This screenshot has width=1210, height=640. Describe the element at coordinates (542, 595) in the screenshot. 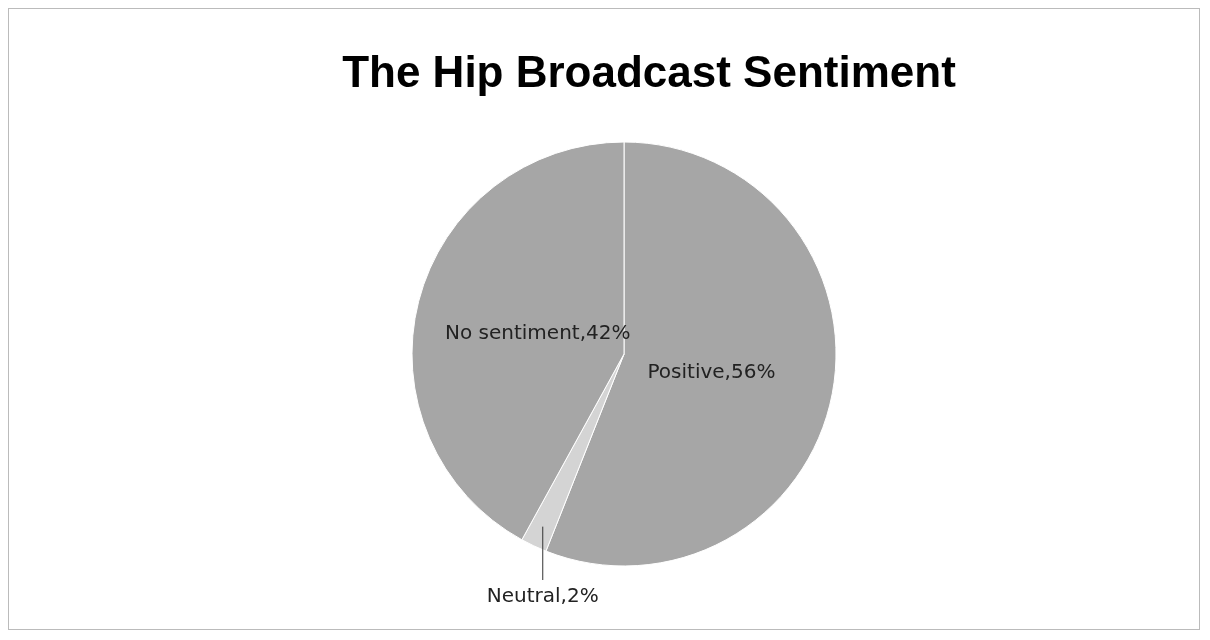

I see `slice-label: Neutral,2%` at that location.